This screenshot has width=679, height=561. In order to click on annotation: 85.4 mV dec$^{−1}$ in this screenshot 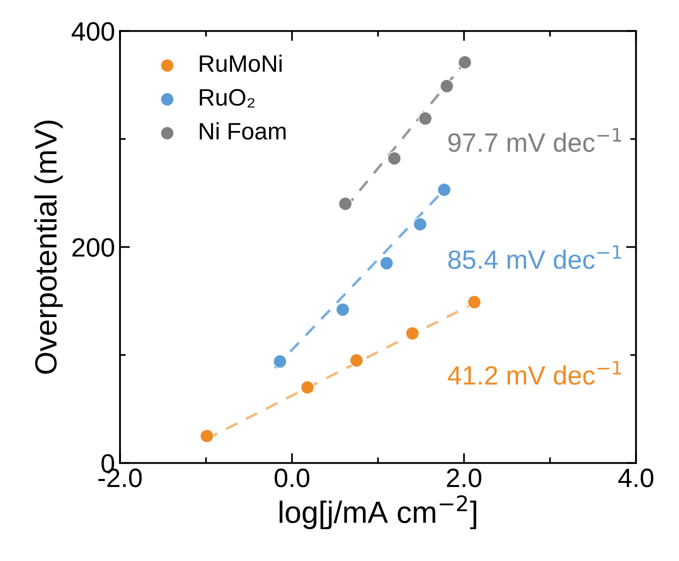, I will do `click(535, 257)`.